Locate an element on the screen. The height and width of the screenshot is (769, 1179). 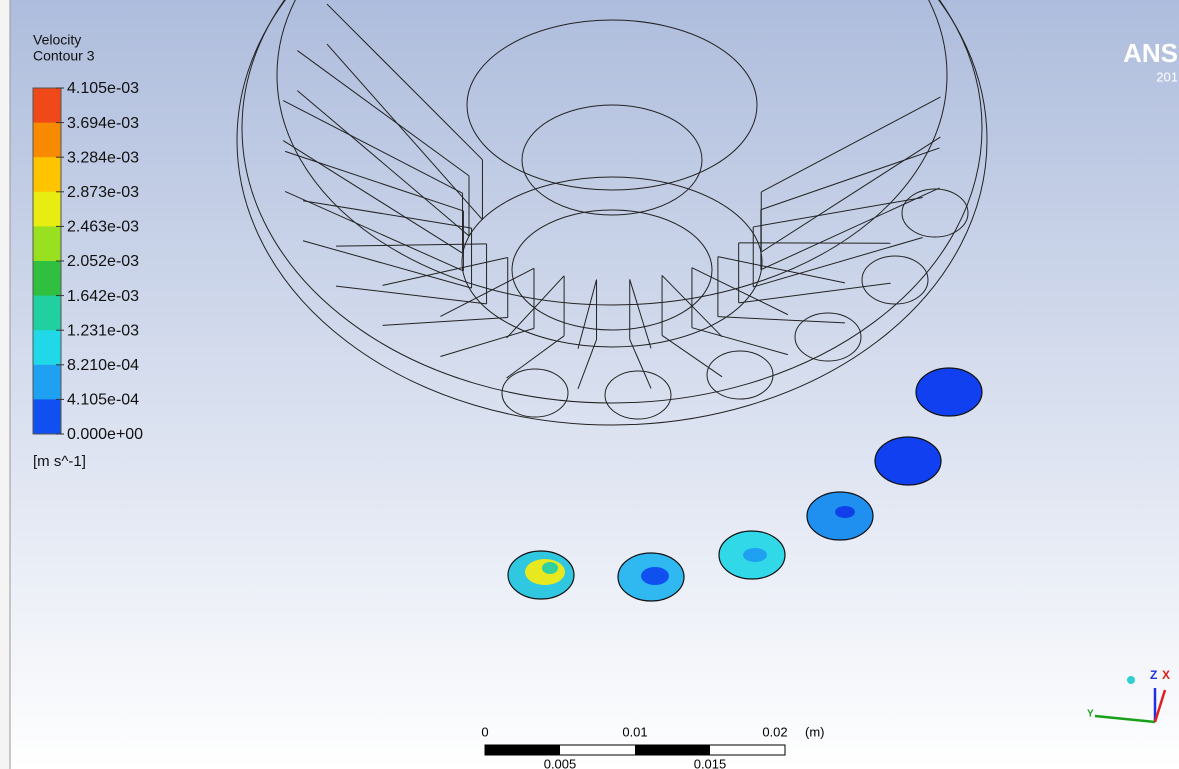
scale-label: 0 is located at coordinates (484, 731).